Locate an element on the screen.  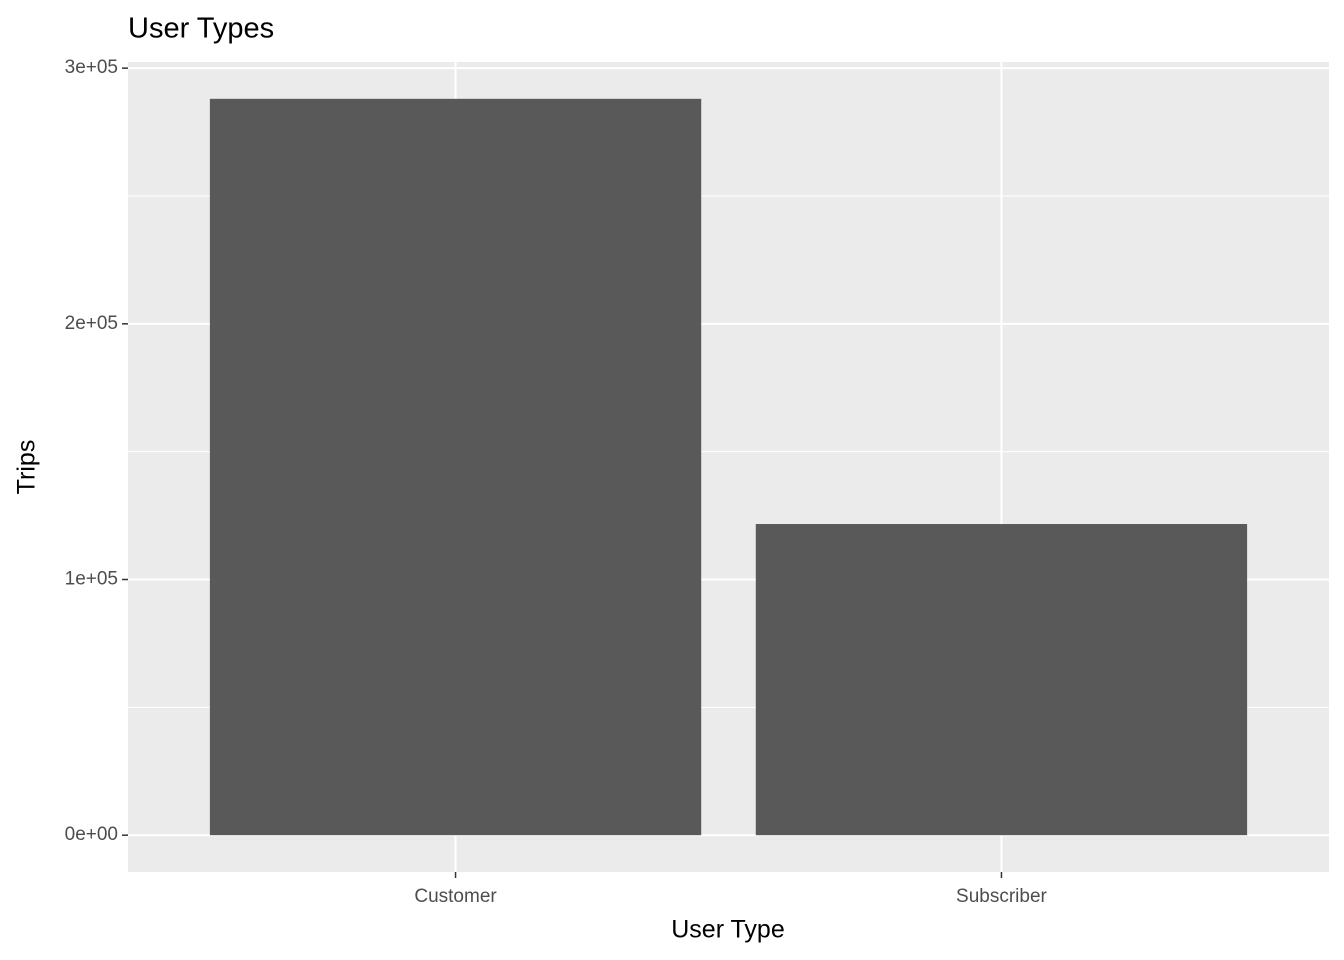
y-tick-label: 2e+05 is located at coordinates (91, 323).